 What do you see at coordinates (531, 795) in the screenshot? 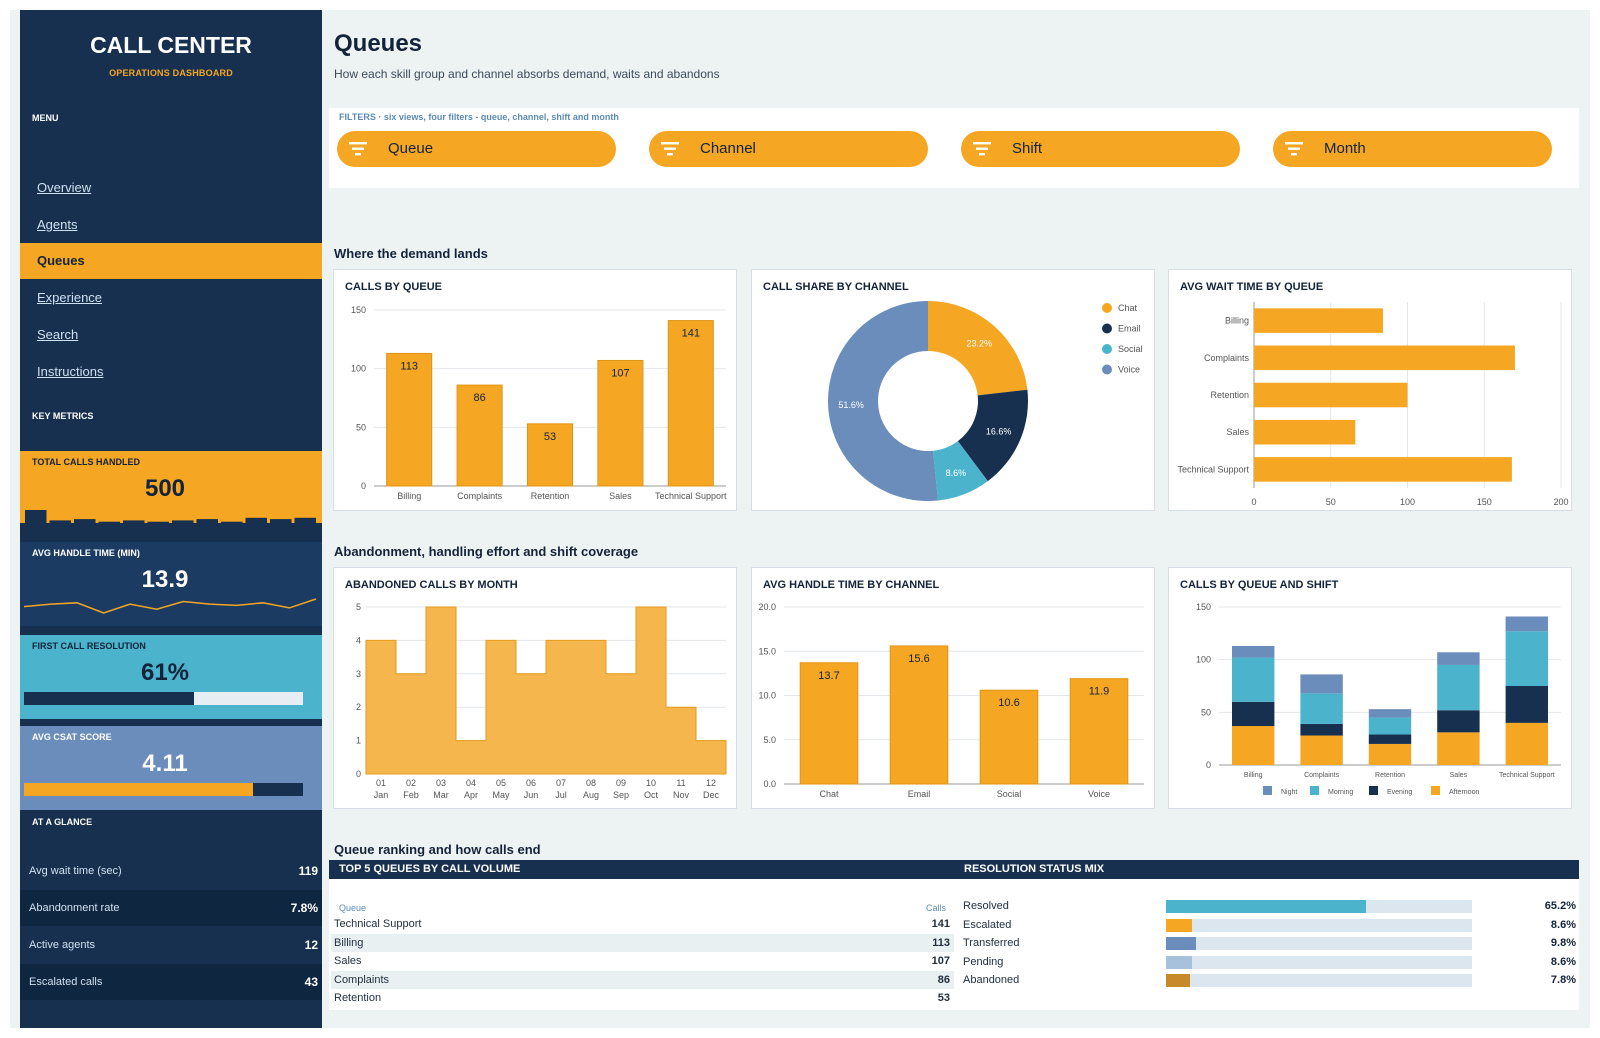
I see `x-tick-label: Jun` at bounding box center [531, 795].